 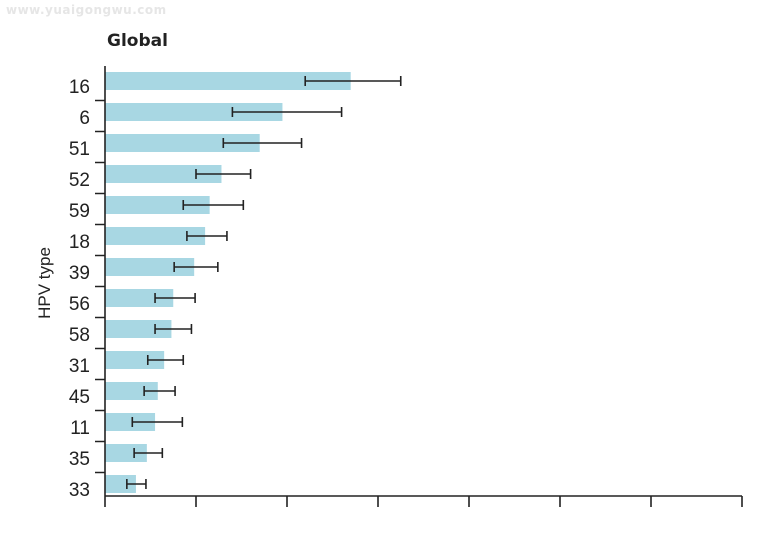 I want to click on category-label-hpv-45: 45, so click(x=79, y=397).